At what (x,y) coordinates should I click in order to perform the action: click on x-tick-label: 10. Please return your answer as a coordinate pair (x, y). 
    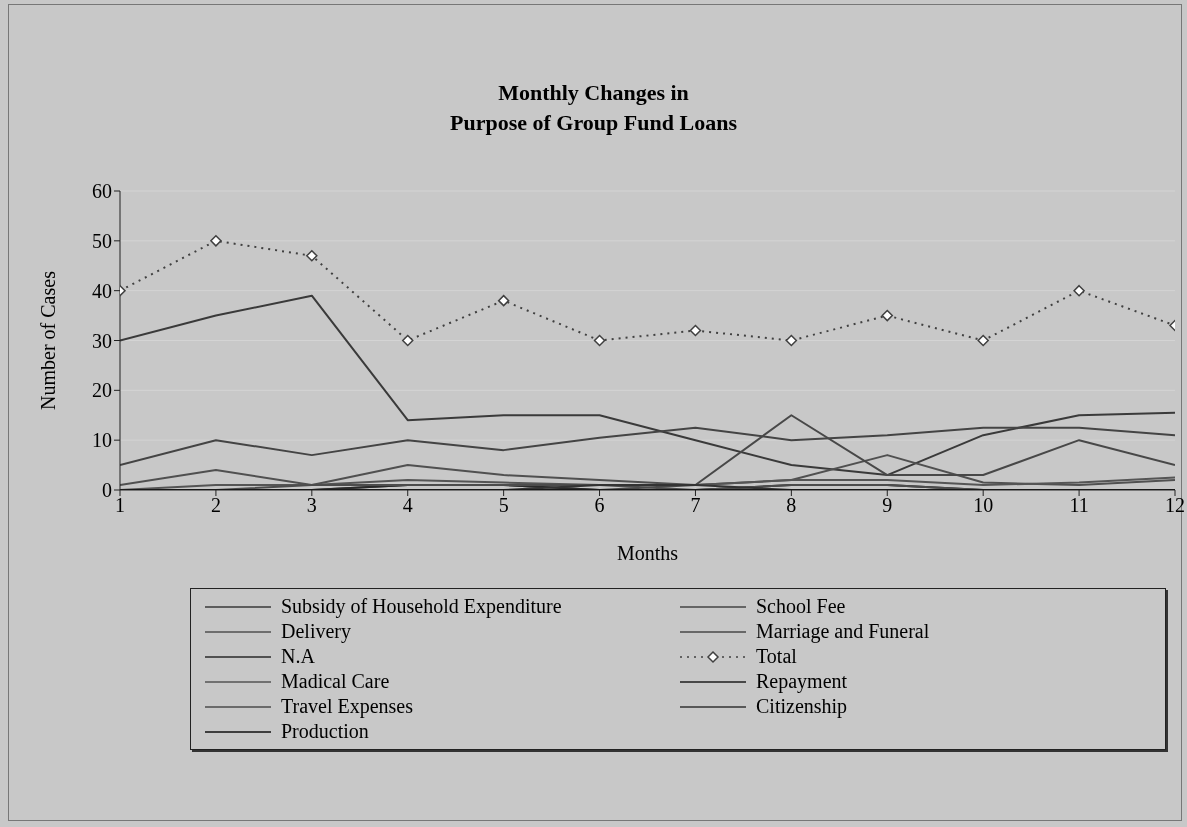
    Looking at the image, I should click on (983, 505).